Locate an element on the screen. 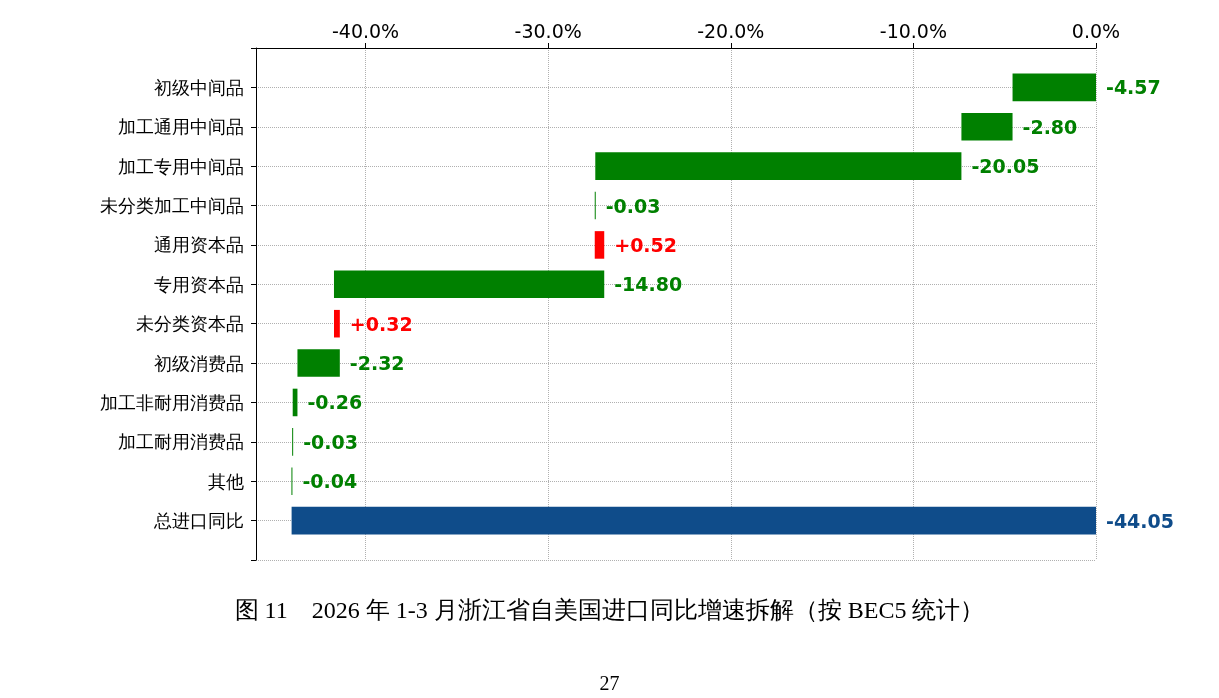 The height and width of the screenshot is (698, 1219). data-label: -20.05 is located at coordinates (1005, 166).